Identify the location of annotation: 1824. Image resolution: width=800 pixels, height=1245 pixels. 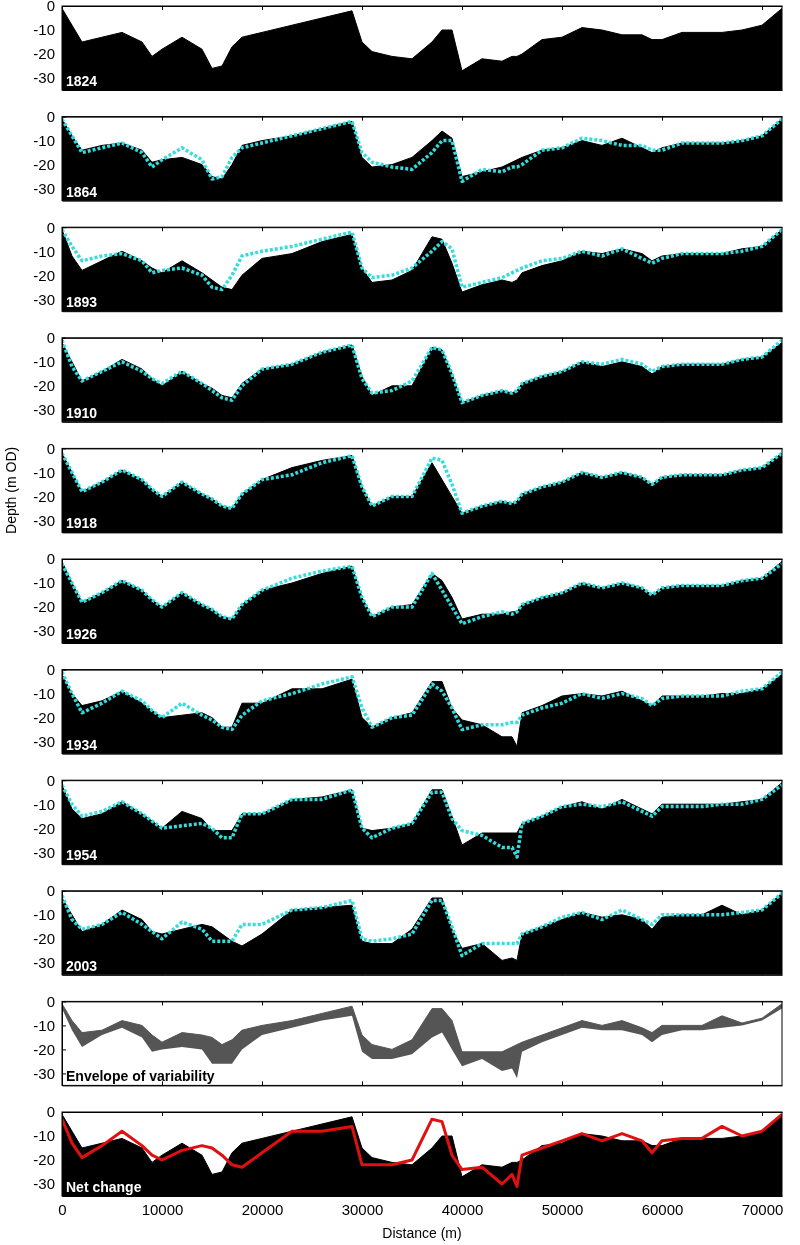
(82, 81).